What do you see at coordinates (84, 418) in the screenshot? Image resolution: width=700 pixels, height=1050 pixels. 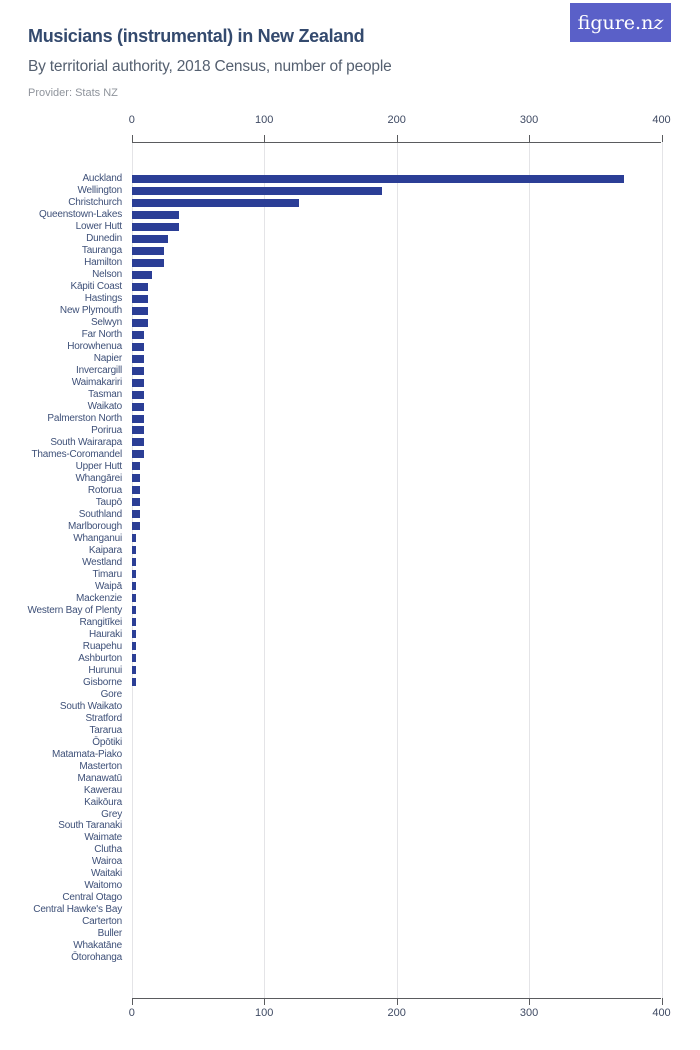 I see `category-label: Palmerston North` at bounding box center [84, 418].